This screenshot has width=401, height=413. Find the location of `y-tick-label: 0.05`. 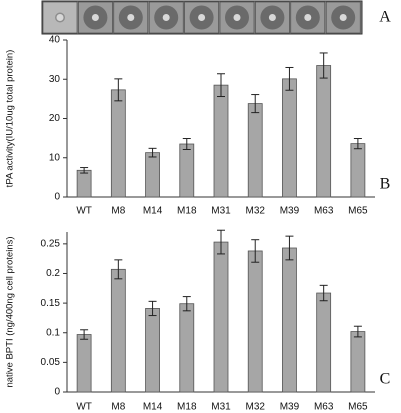

y-tick-label: 0.05 is located at coordinates (51, 362).